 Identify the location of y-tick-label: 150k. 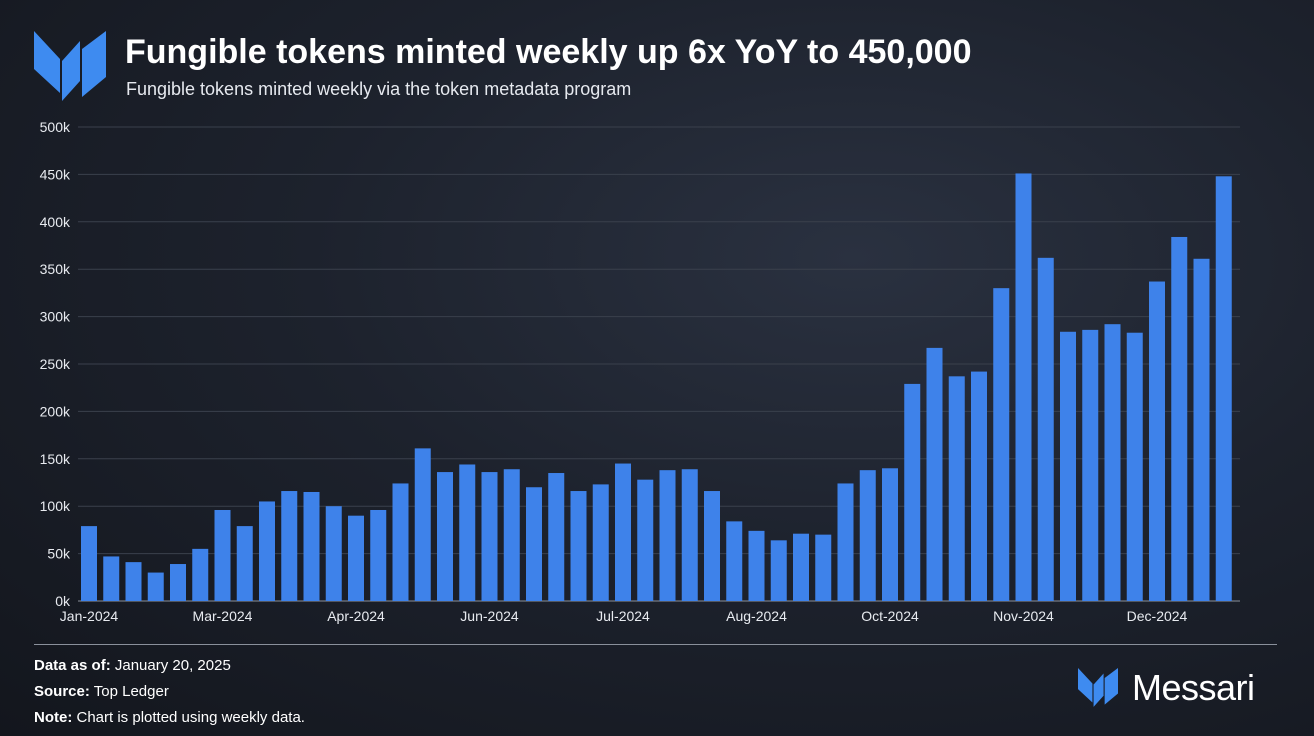
(55, 459).